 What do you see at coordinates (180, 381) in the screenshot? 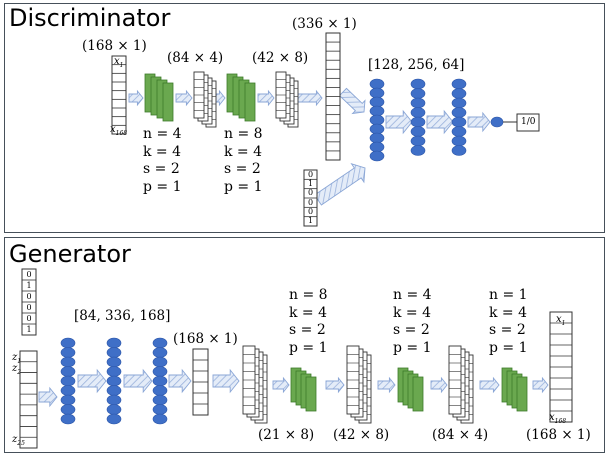
I see `gen-arrow-dense3-flat` at bounding box center [180, 381].